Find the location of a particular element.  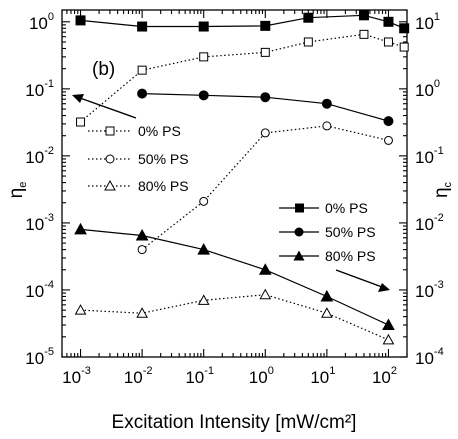

y-left-tick-label: 10⁻² is located at coordinates (39, 156).